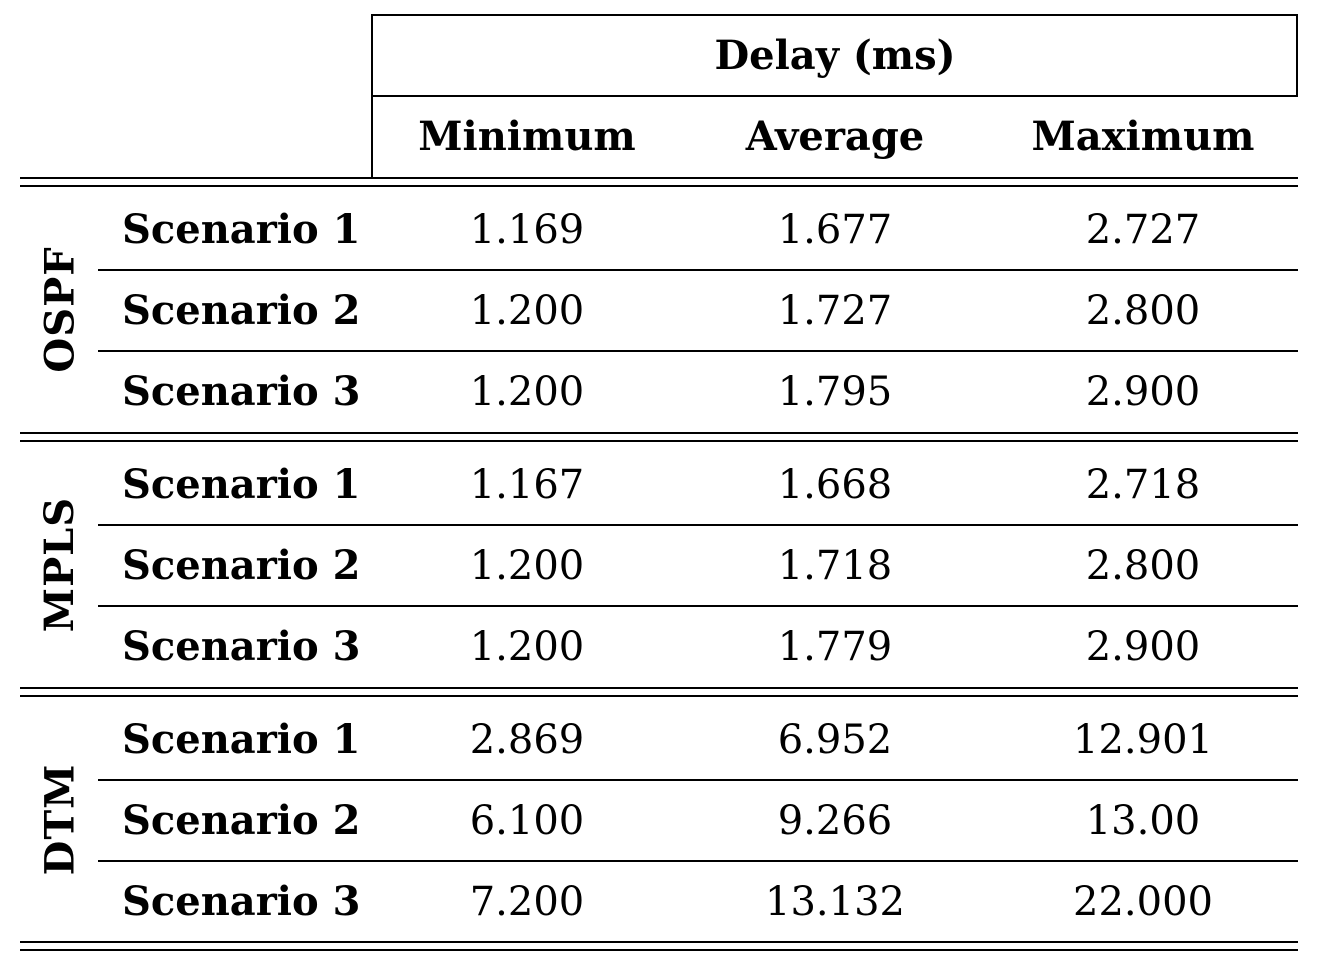 The height and width of the screenshot is (976, 1318). Describe the element at coordinates (835, 821) in the screenshot. I see `cell-average: 9.266` at that location.